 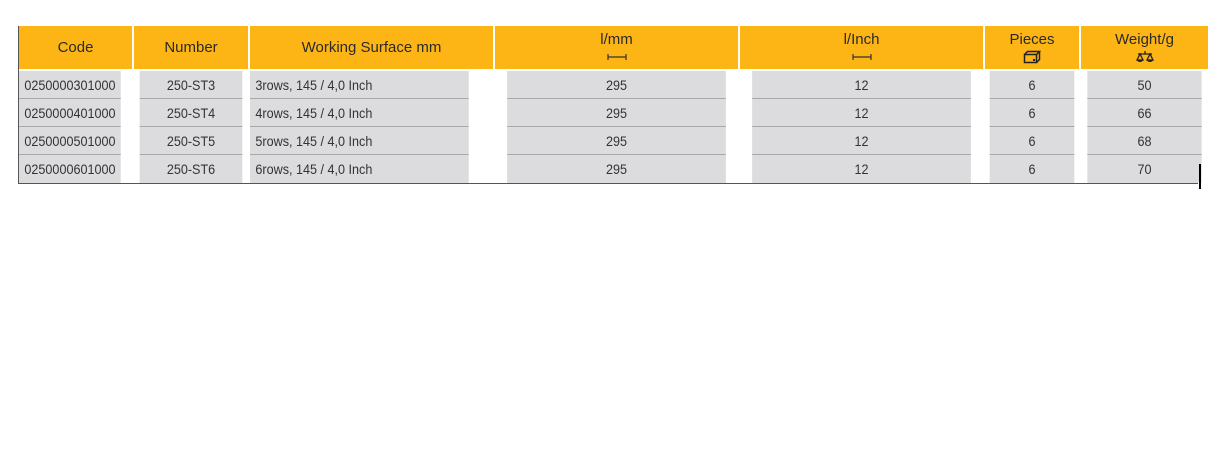 What do you see at coordinates (191, 113) in the screenshot?
I see `cell-number: 250-ST4` at bounding box center [191, 113].